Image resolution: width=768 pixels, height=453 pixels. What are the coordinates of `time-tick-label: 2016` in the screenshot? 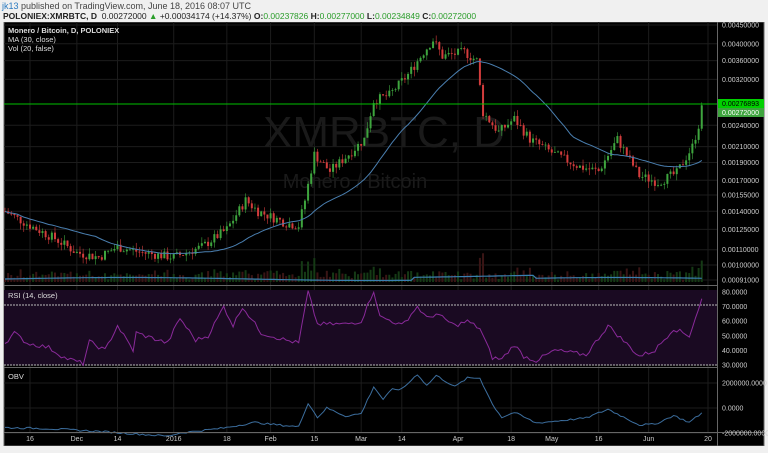 It's located at (174, 439).